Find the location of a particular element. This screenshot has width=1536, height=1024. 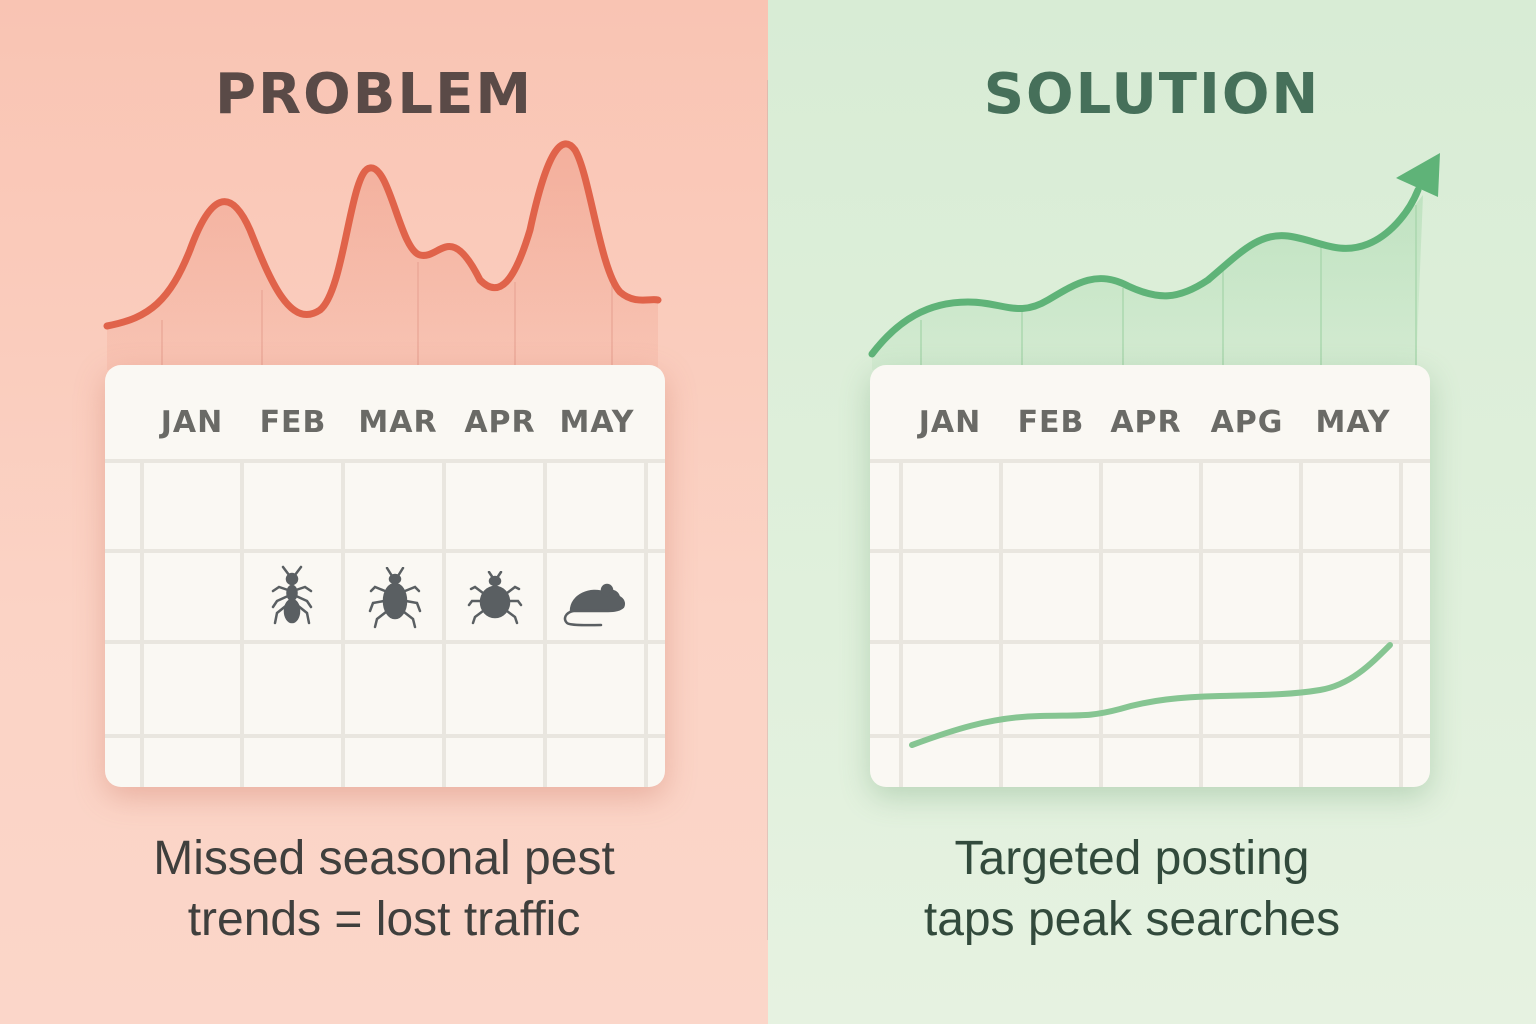

problem-calendar-grid is located at coordinates (385, 623).